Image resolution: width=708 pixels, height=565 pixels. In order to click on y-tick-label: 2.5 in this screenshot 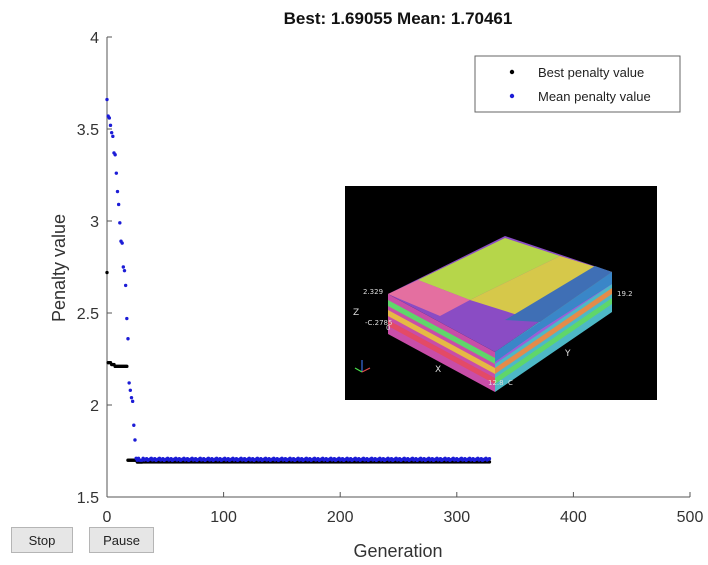, I will do `click(88, 314)`.